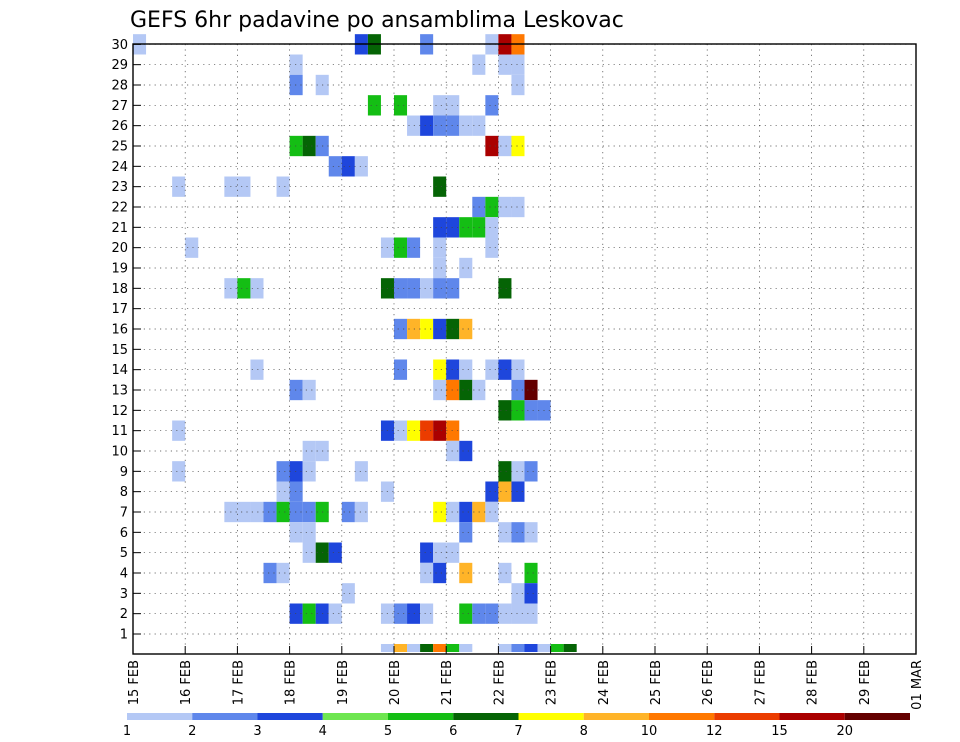 This screenshot has width=960, height=742. I want to click on x-tick-label: 19 FEB, so click(343, 682).